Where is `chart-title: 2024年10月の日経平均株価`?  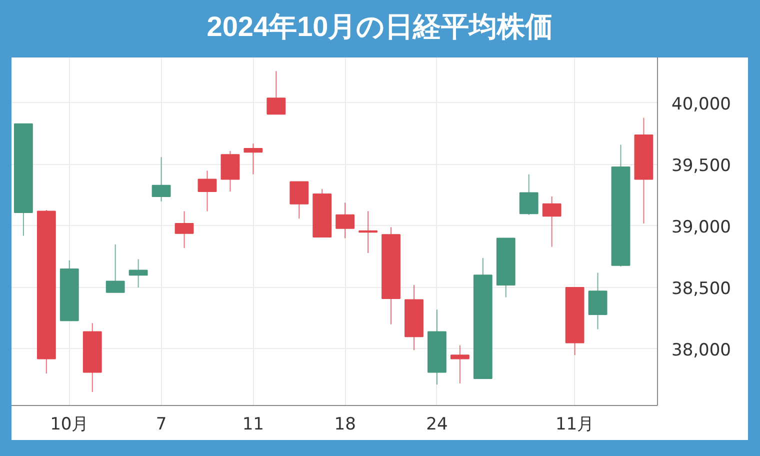 chart-title: 2024年10月の日経平均株価 is located at coordinates (380, 27).